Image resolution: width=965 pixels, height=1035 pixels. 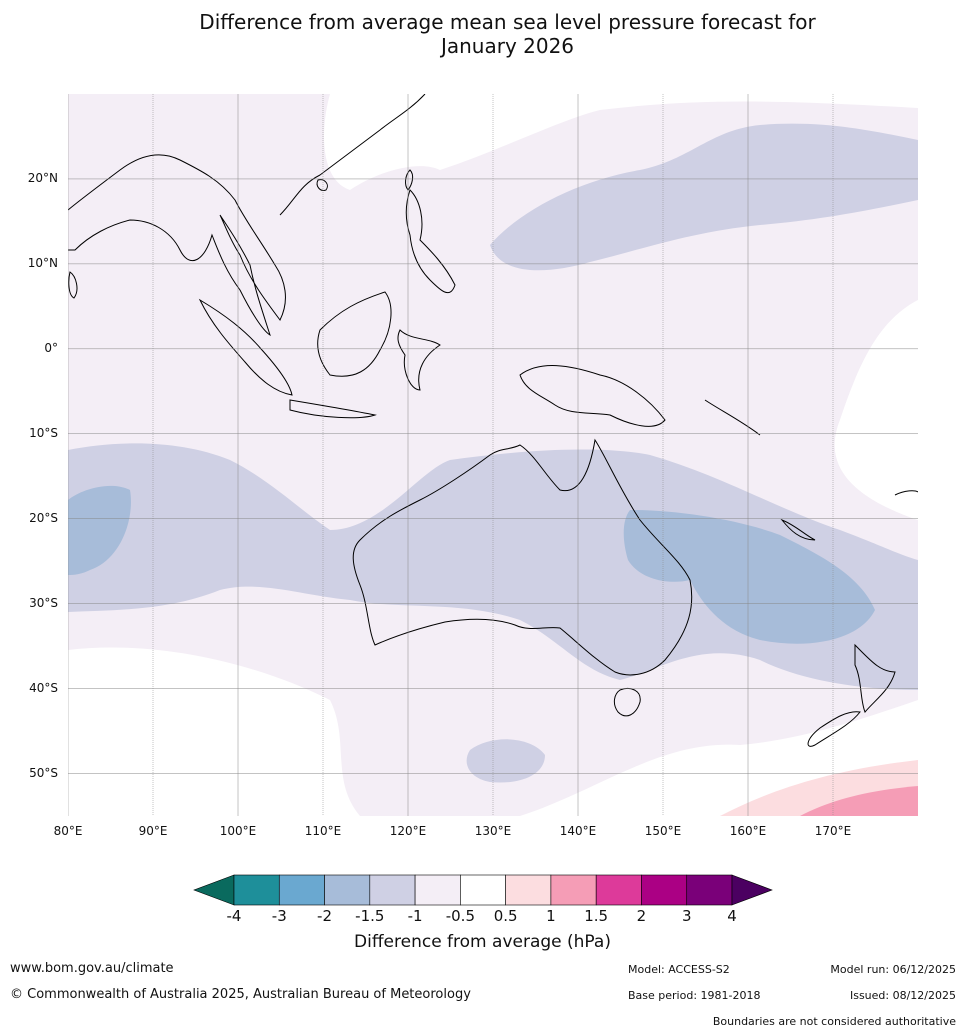 I want to click on longitude-label: 100°E, so click(x=238, y=831).